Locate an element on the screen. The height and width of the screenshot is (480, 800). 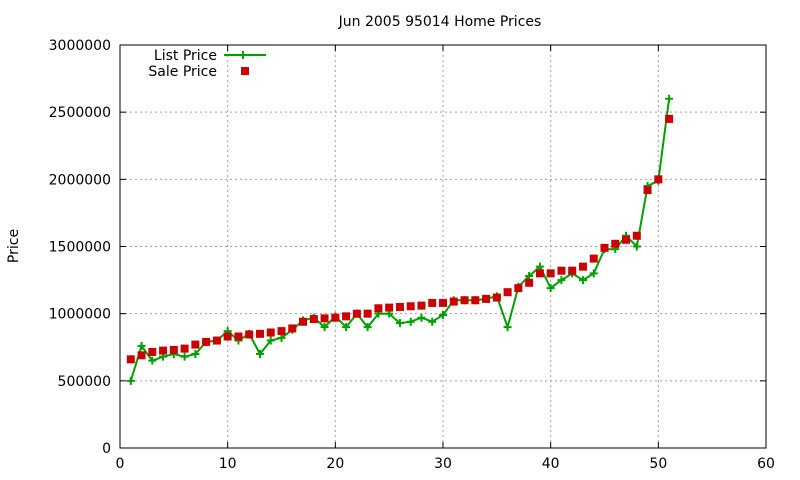
legend-marker-list-price is located at coordinates (243, 55).